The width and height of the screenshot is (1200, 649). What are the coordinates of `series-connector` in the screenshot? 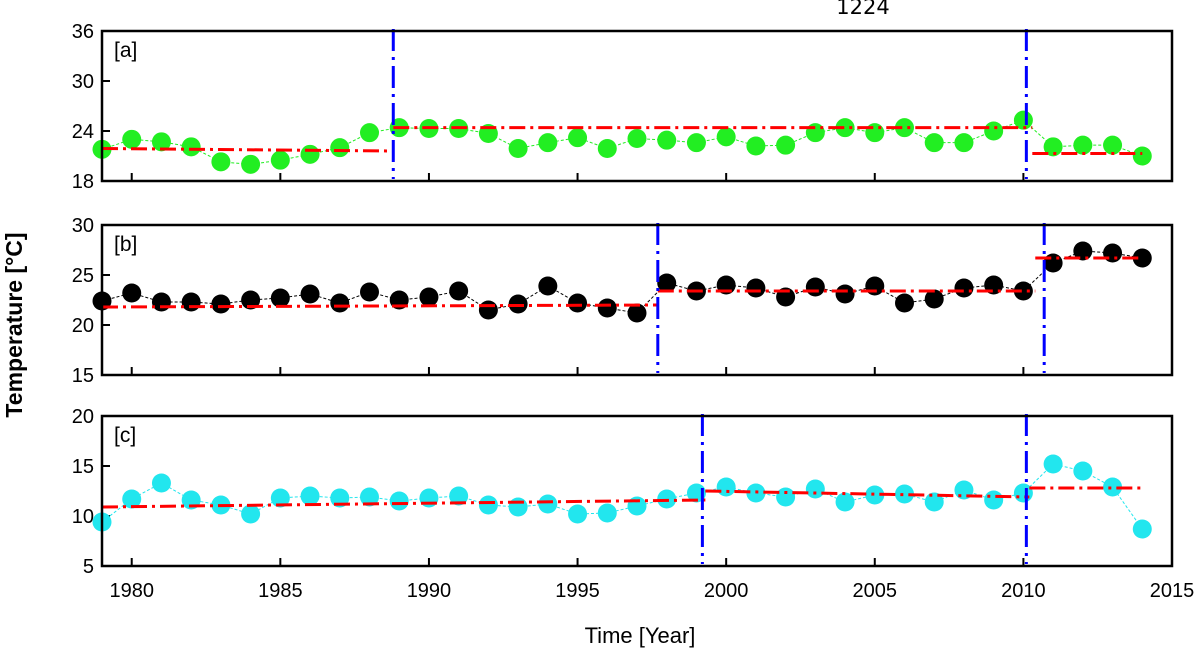 It's located at (622, 496).